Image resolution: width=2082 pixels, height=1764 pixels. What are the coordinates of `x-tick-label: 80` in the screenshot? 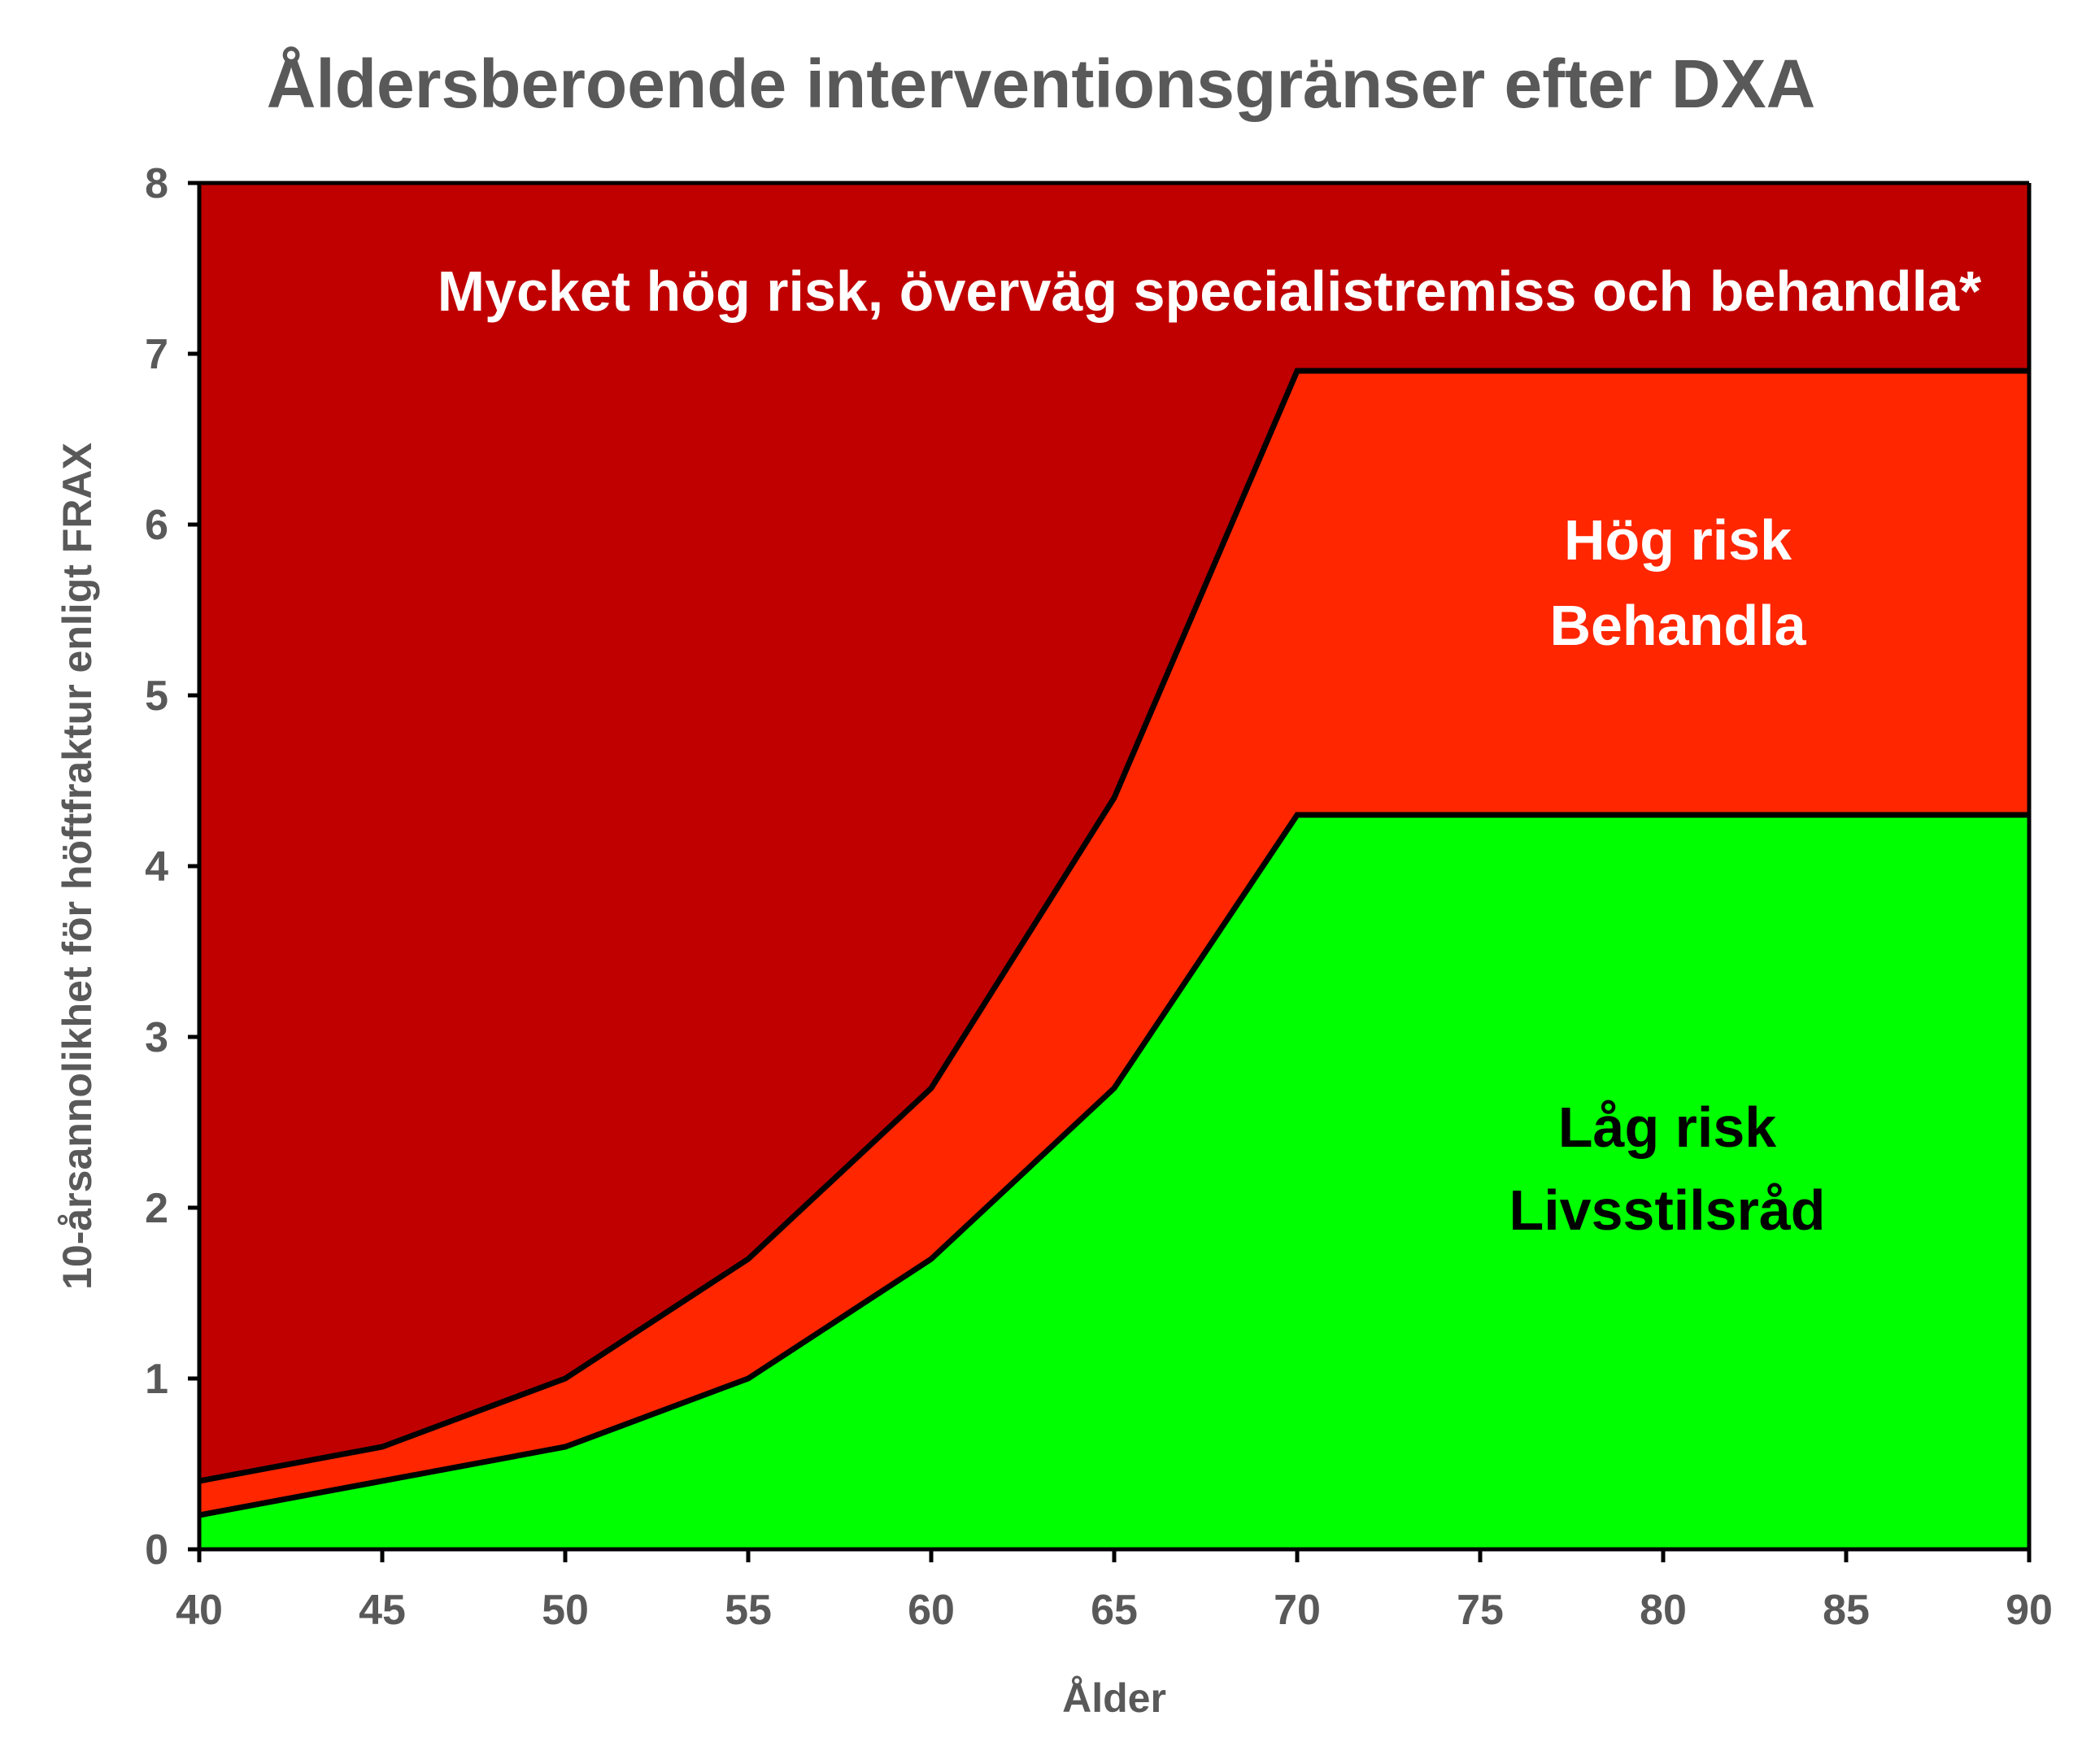 It's located at (1664, 1610).